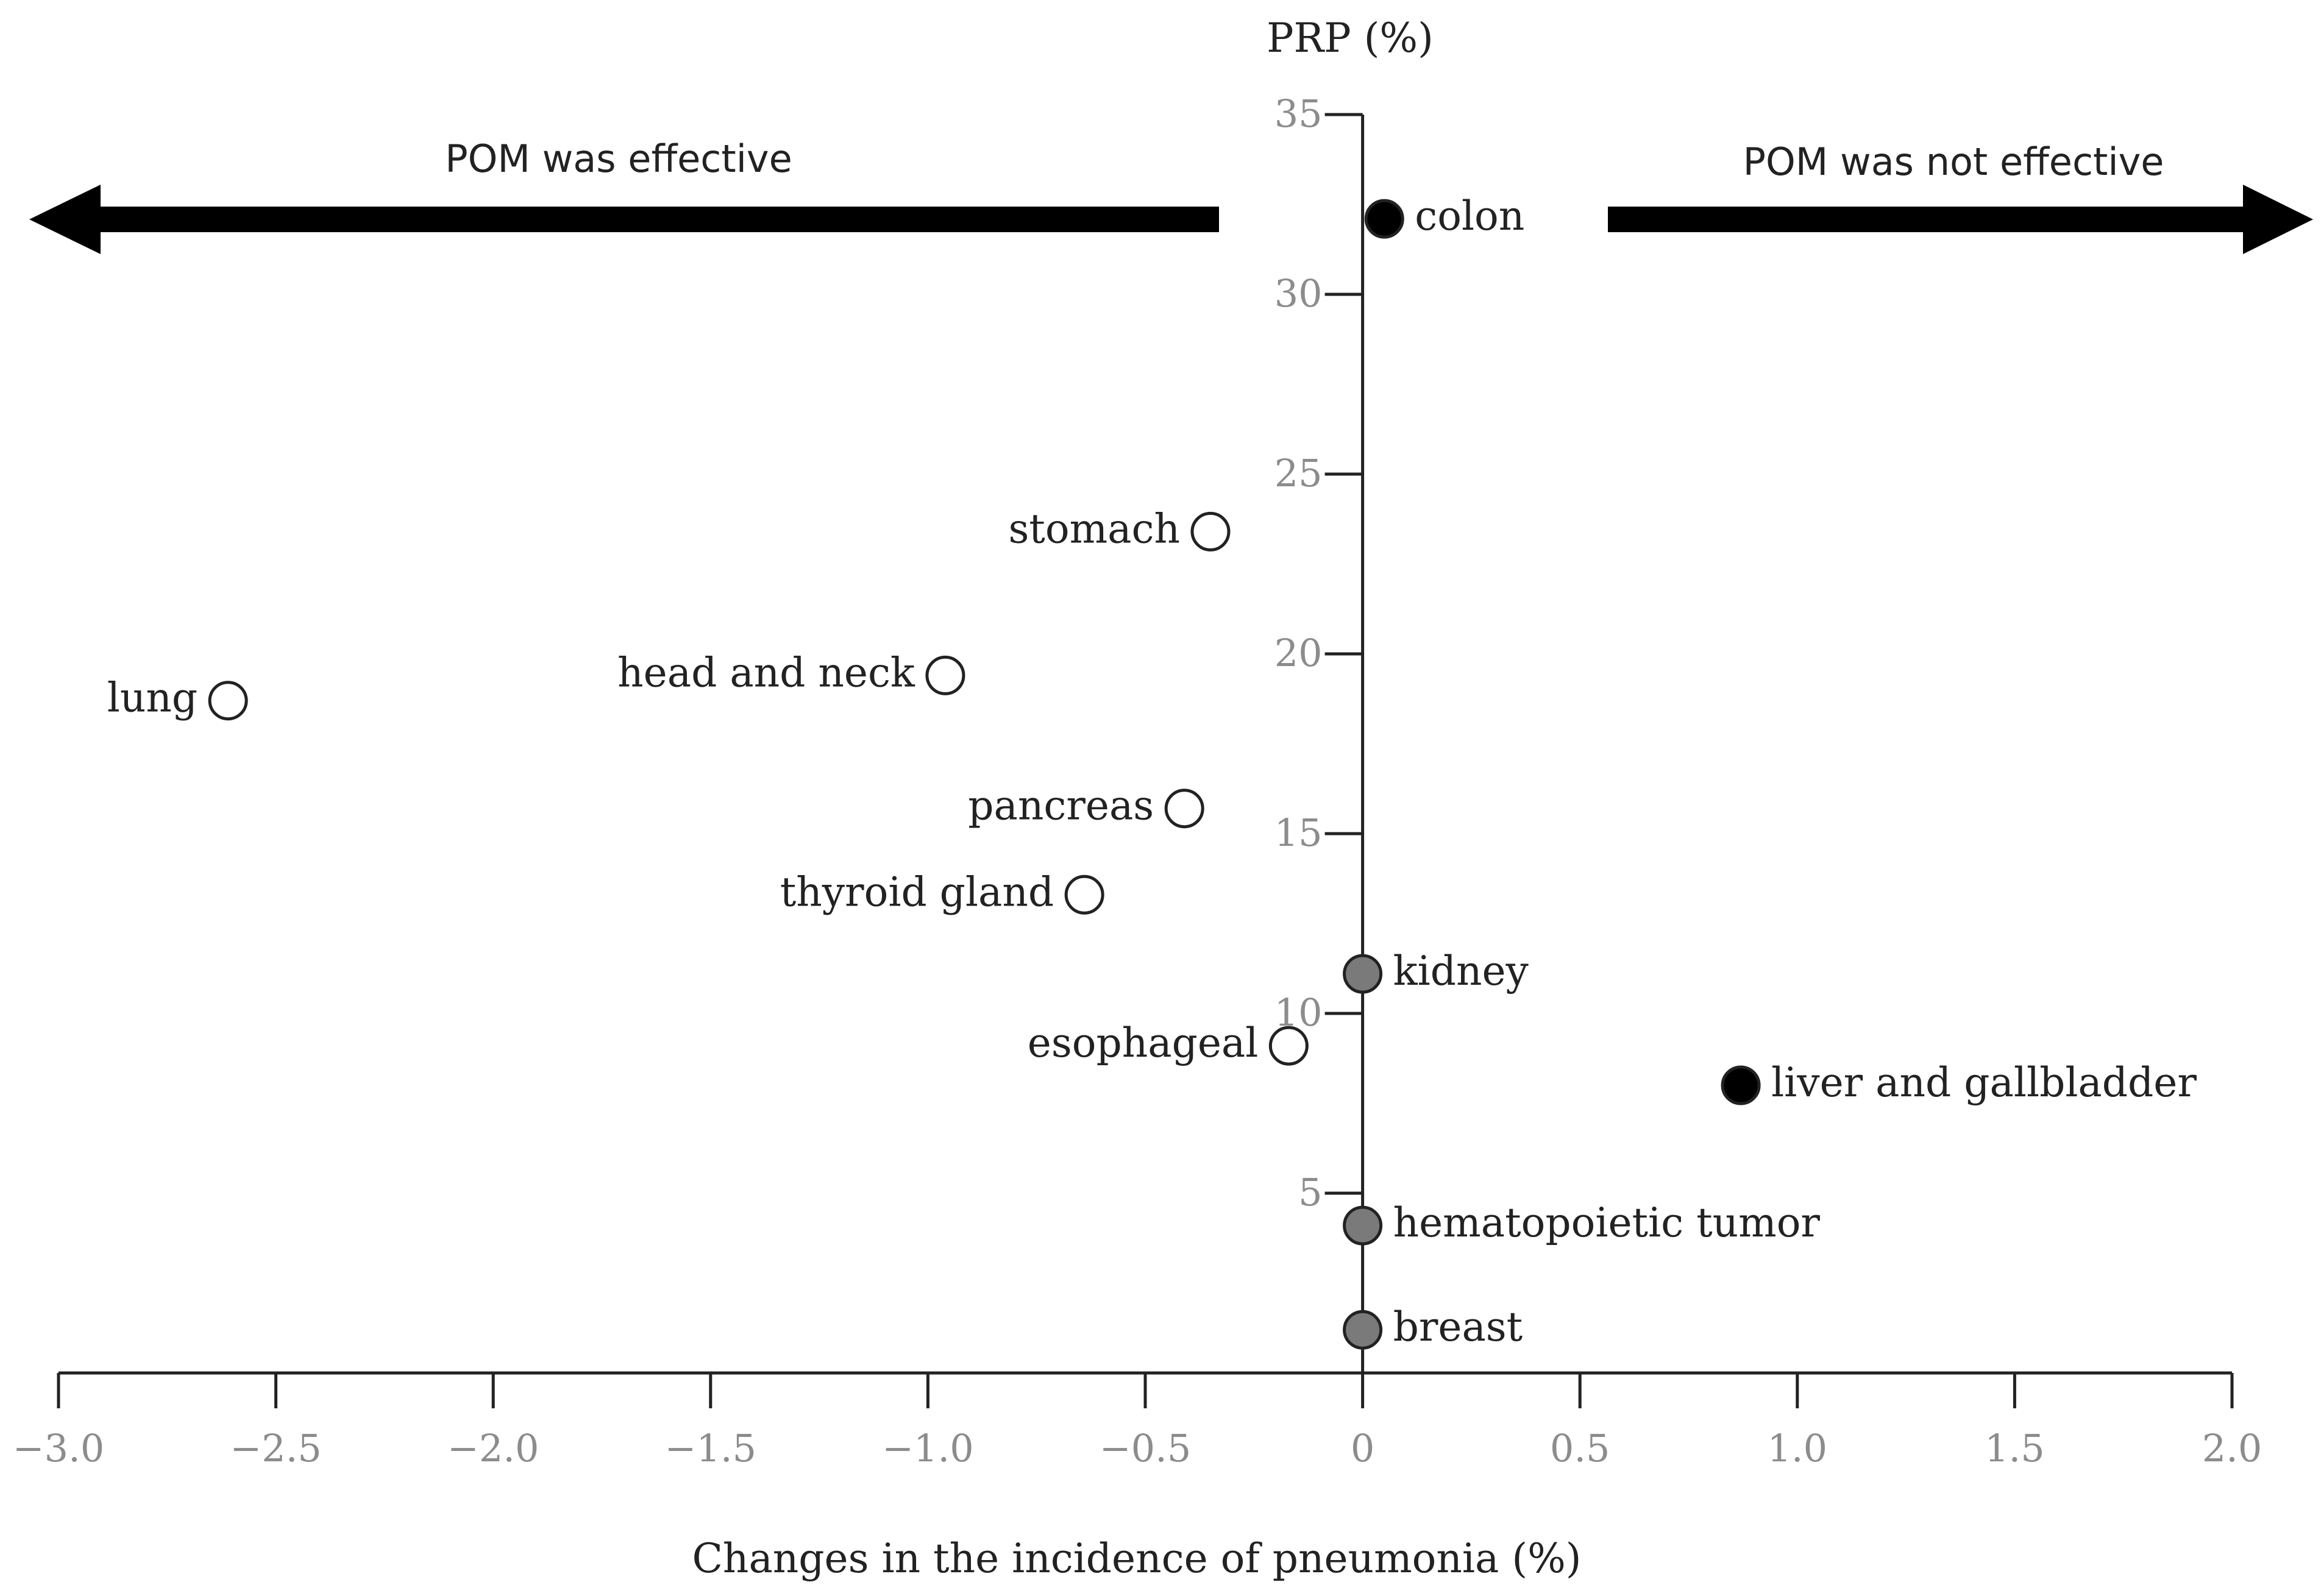 Image resolution: width=2321 pixels, height=1596 pixels. Describe the element at coordinates (2278, 220) in the screenshot. I see `right-arrow-head` at that location.